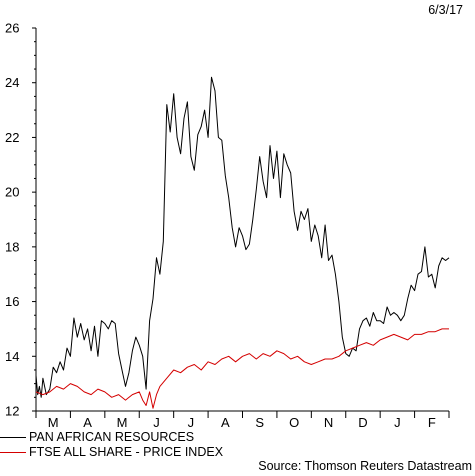 This screenshot has width=475, height=476. What do you see at coordinates (12, 82) in the screenshot?
I see `y-tick-label: 24` at bounding box center [12, 82].